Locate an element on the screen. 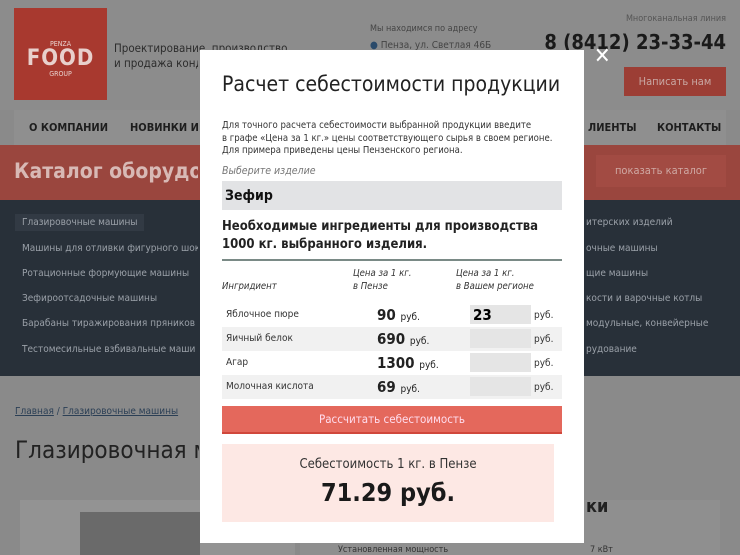  catalog-item: рудование is located at coordinates (611, 349).